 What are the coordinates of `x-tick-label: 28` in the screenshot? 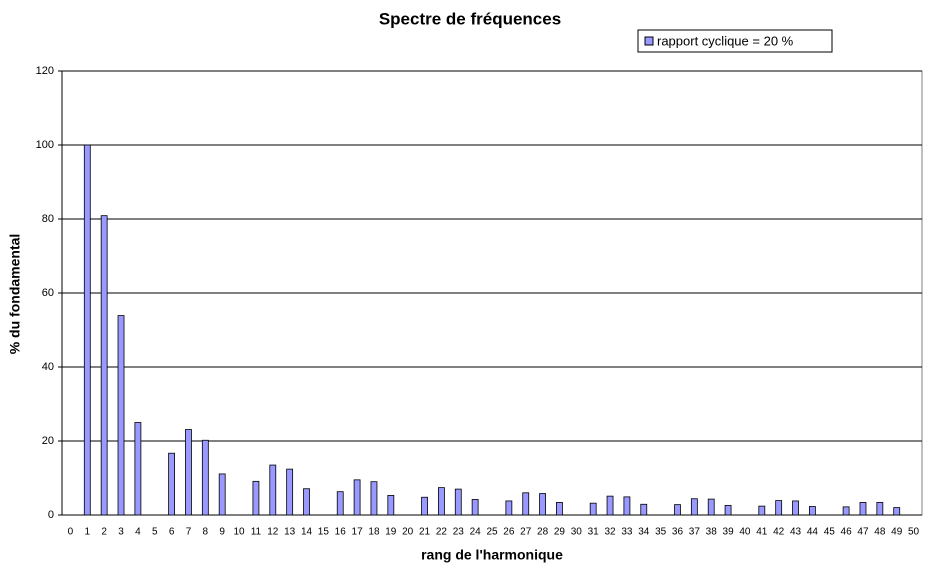 It's located at (543, 532).